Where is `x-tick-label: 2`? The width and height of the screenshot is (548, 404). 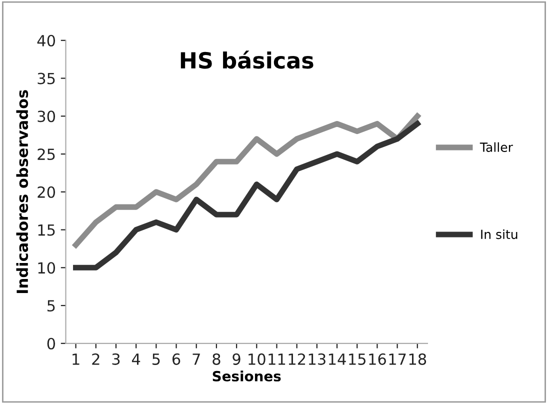 x-tick-label: 2 is located at coordinates (96, 359).